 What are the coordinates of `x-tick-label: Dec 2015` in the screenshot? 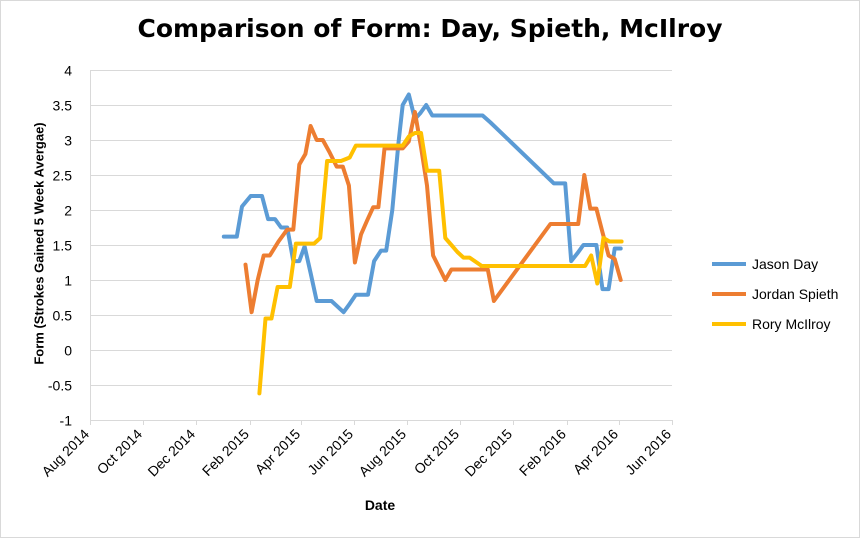 It's located at (488, 453).